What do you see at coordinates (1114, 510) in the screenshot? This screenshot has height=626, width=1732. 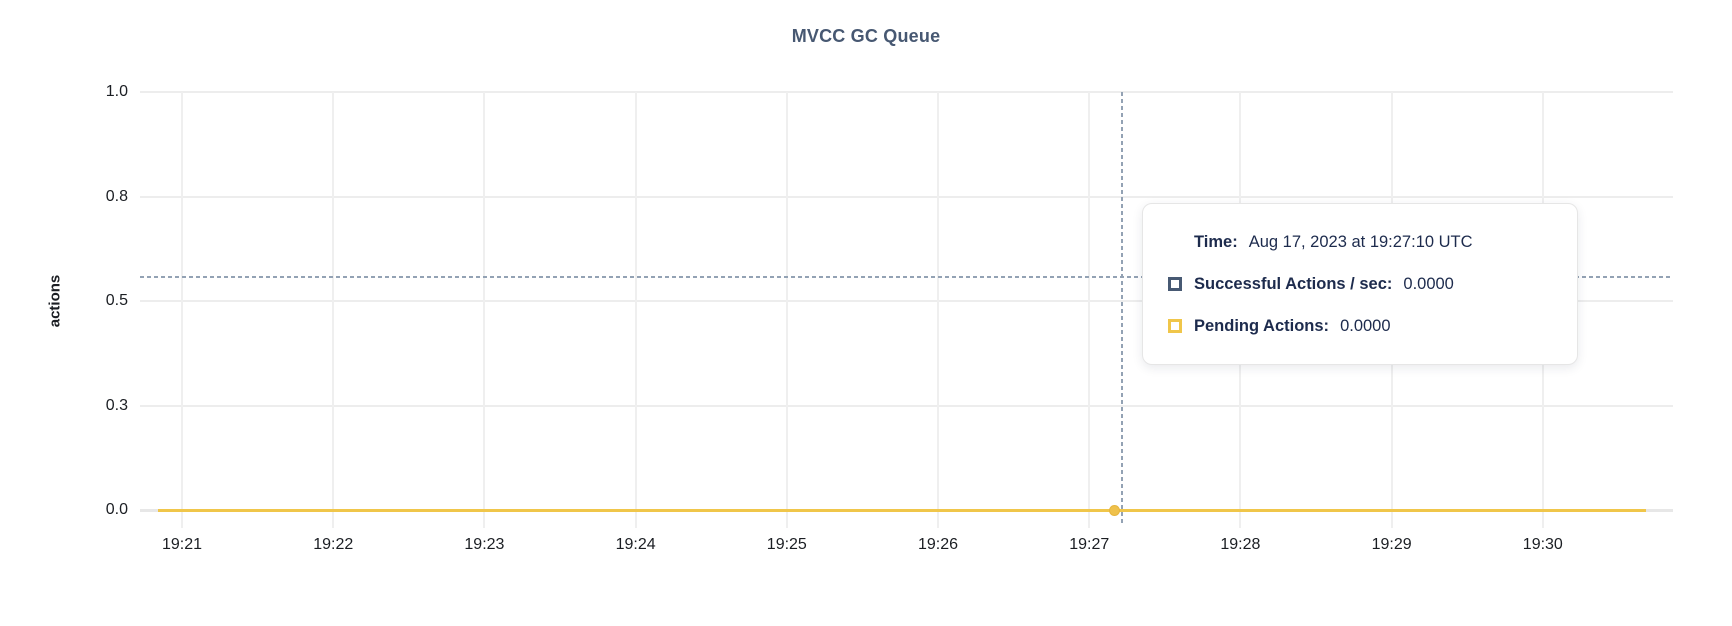 I see `hovered-data-point-dot` at bounding box center [1114, 510].